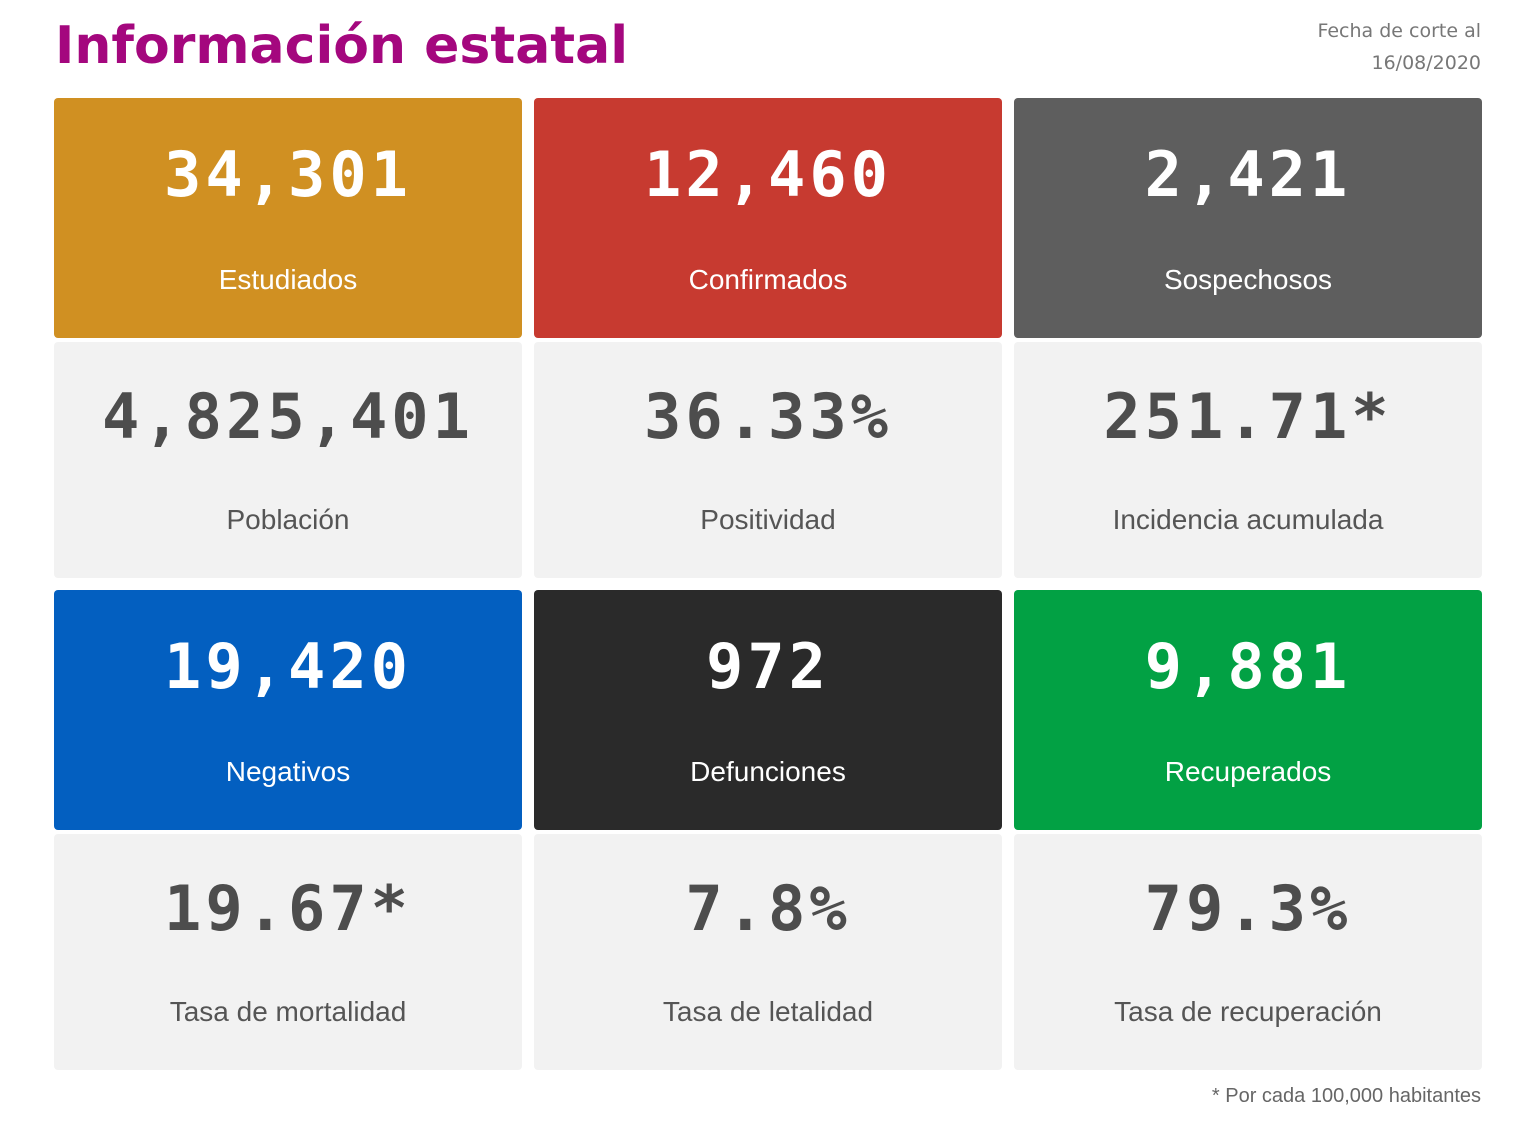  What do you see at coordinates (768, 710) in the screenshot?
I see `metric-card: 972 Defunciones` at bounding box center [768, 710].